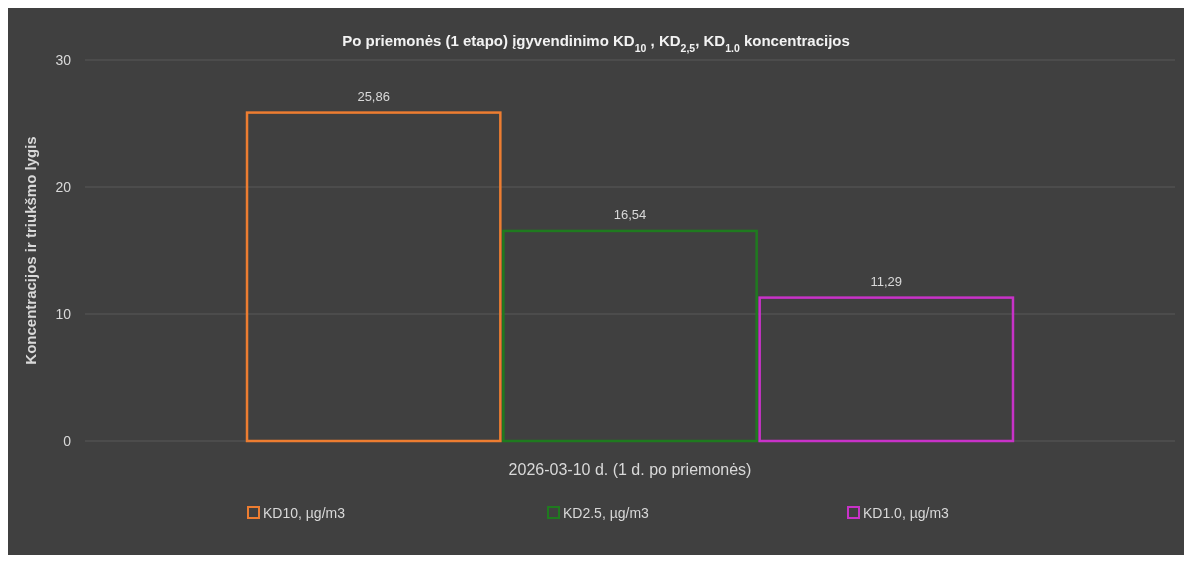  Describe the element at coordinates (63, 186) in the screenshot. I see `y-tick-label: 20` at that location.